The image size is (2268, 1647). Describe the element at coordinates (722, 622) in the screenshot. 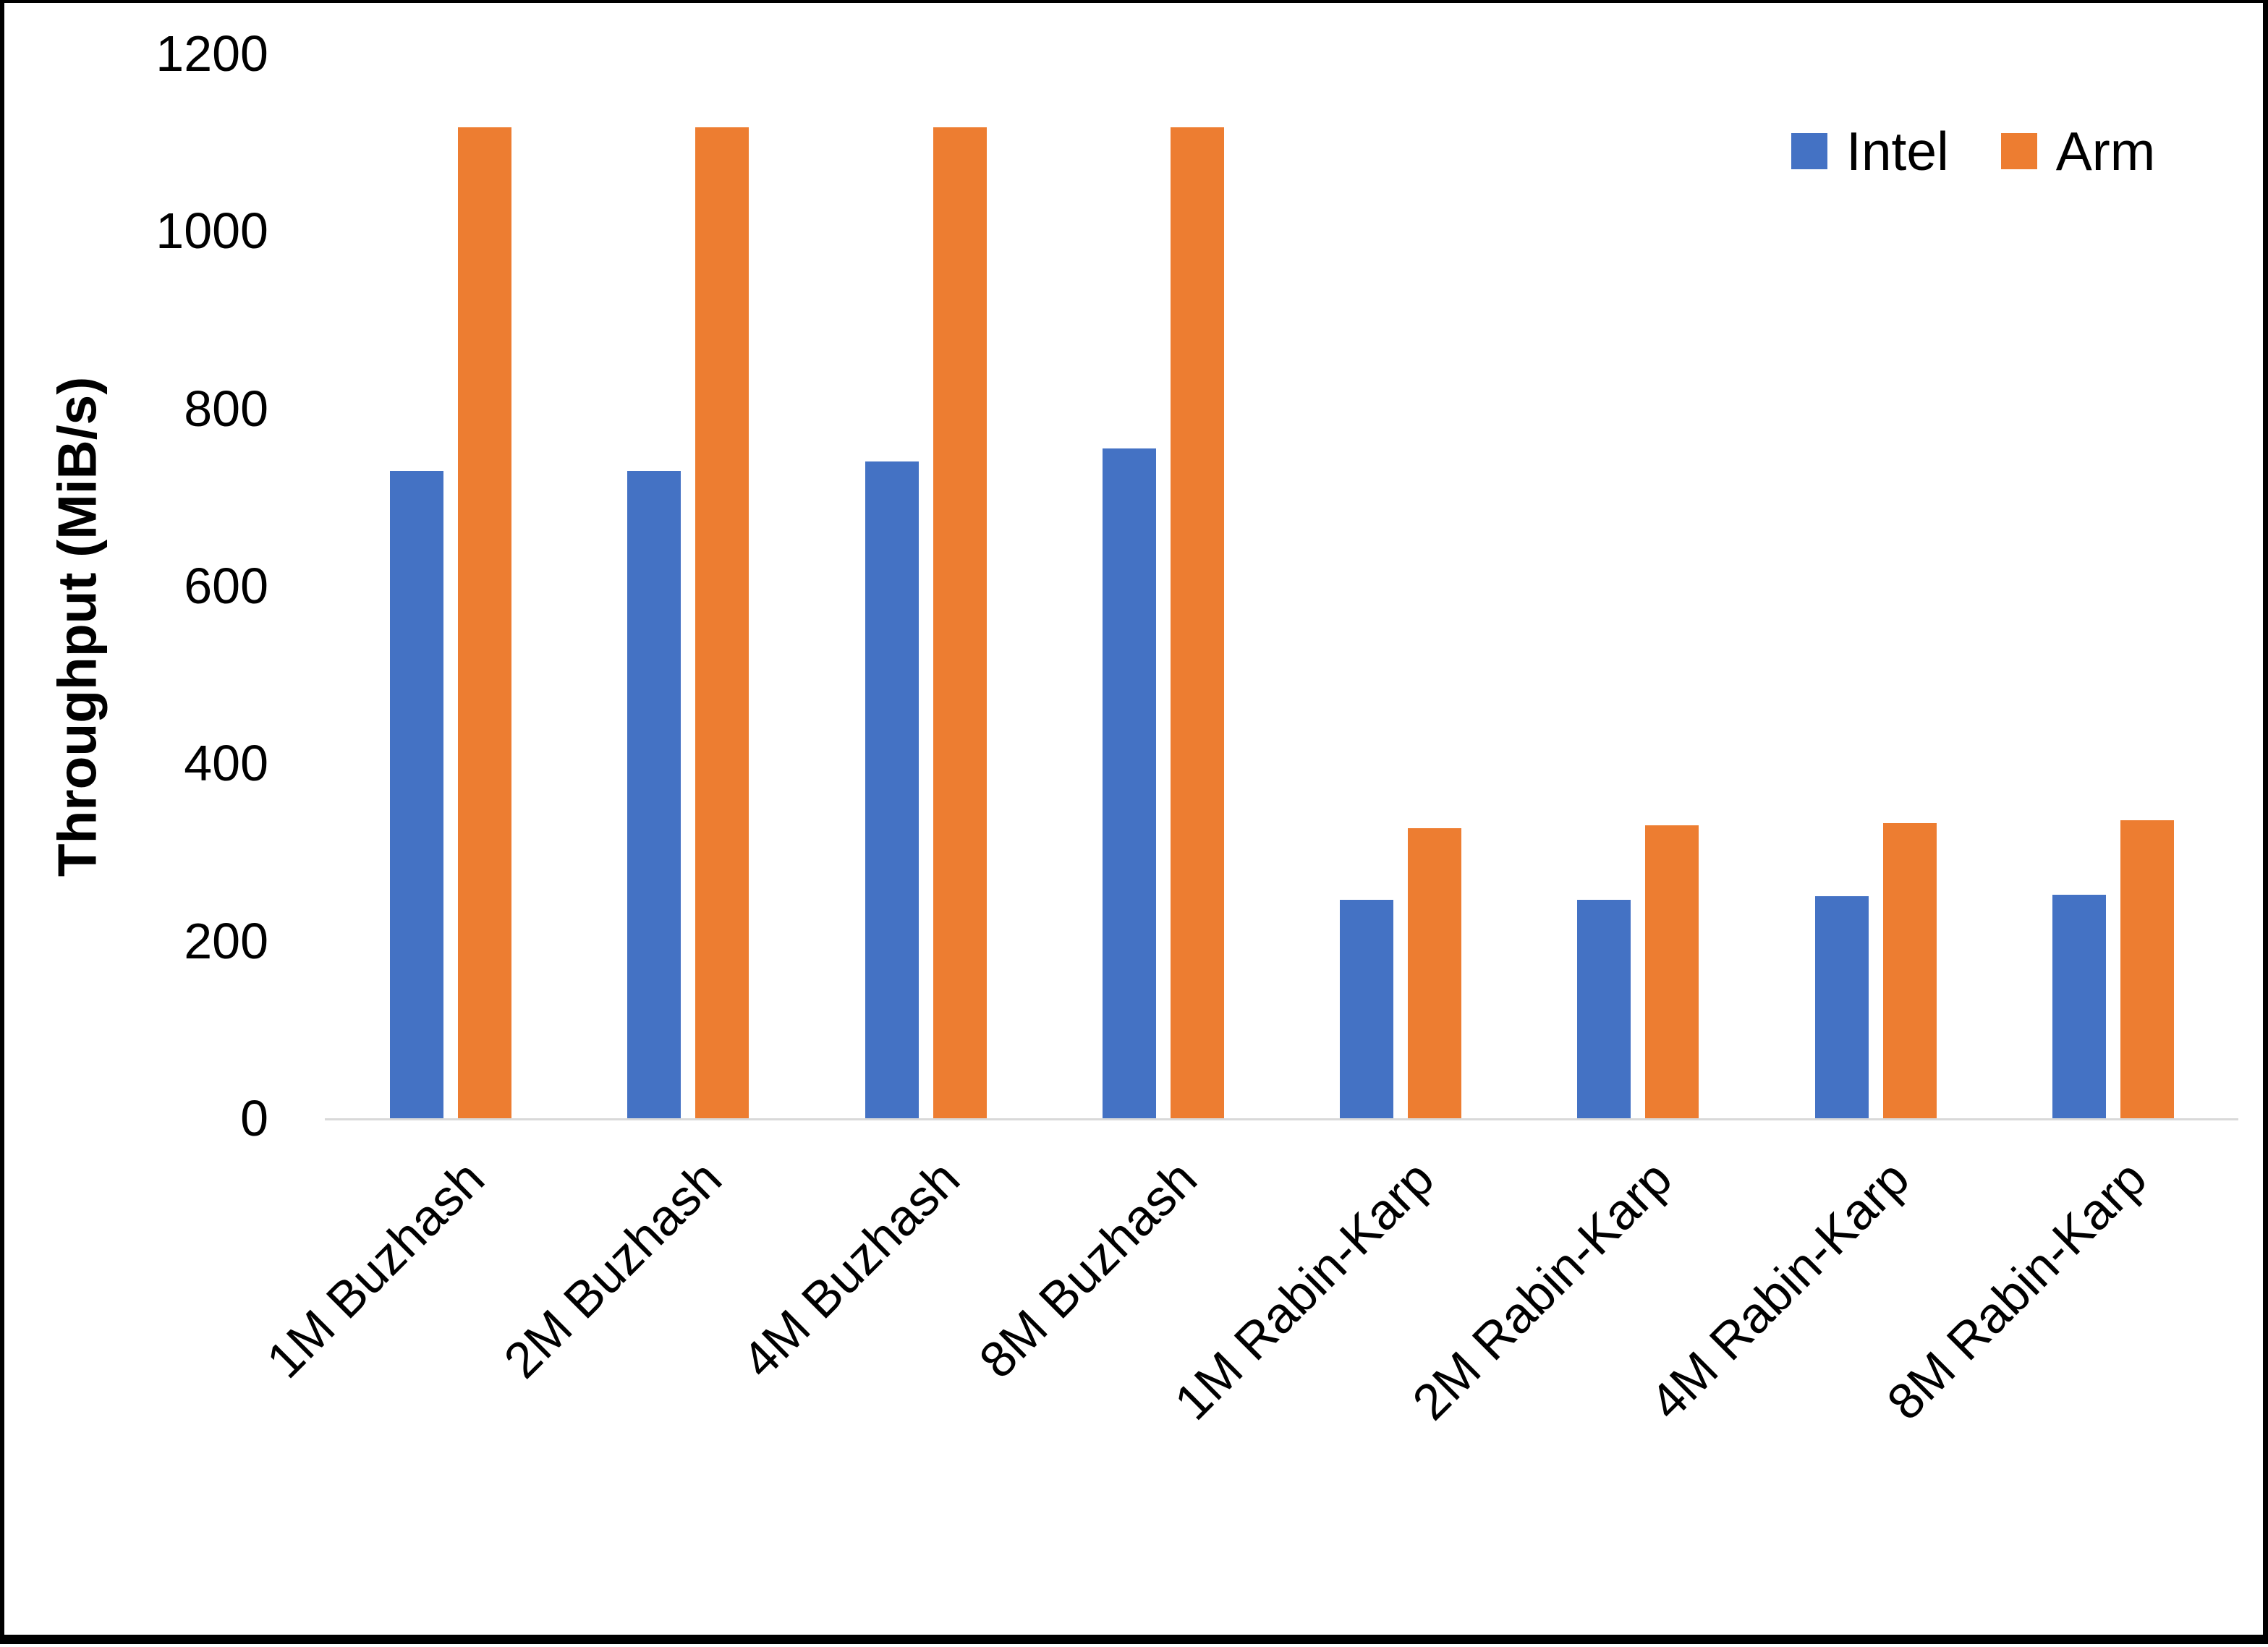

I see `bar-arm-2m-buzhash` at that location.